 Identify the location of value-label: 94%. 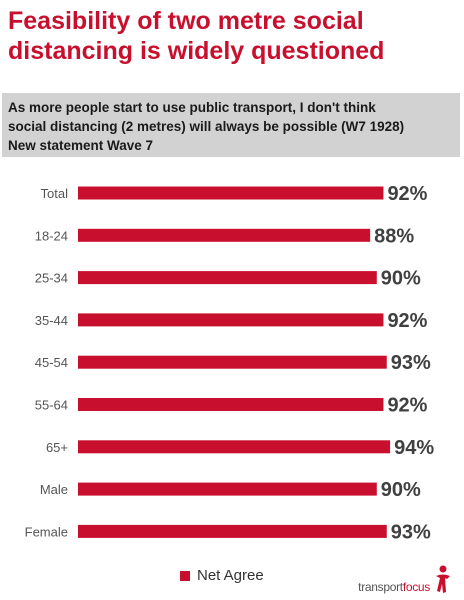
(414, 448).